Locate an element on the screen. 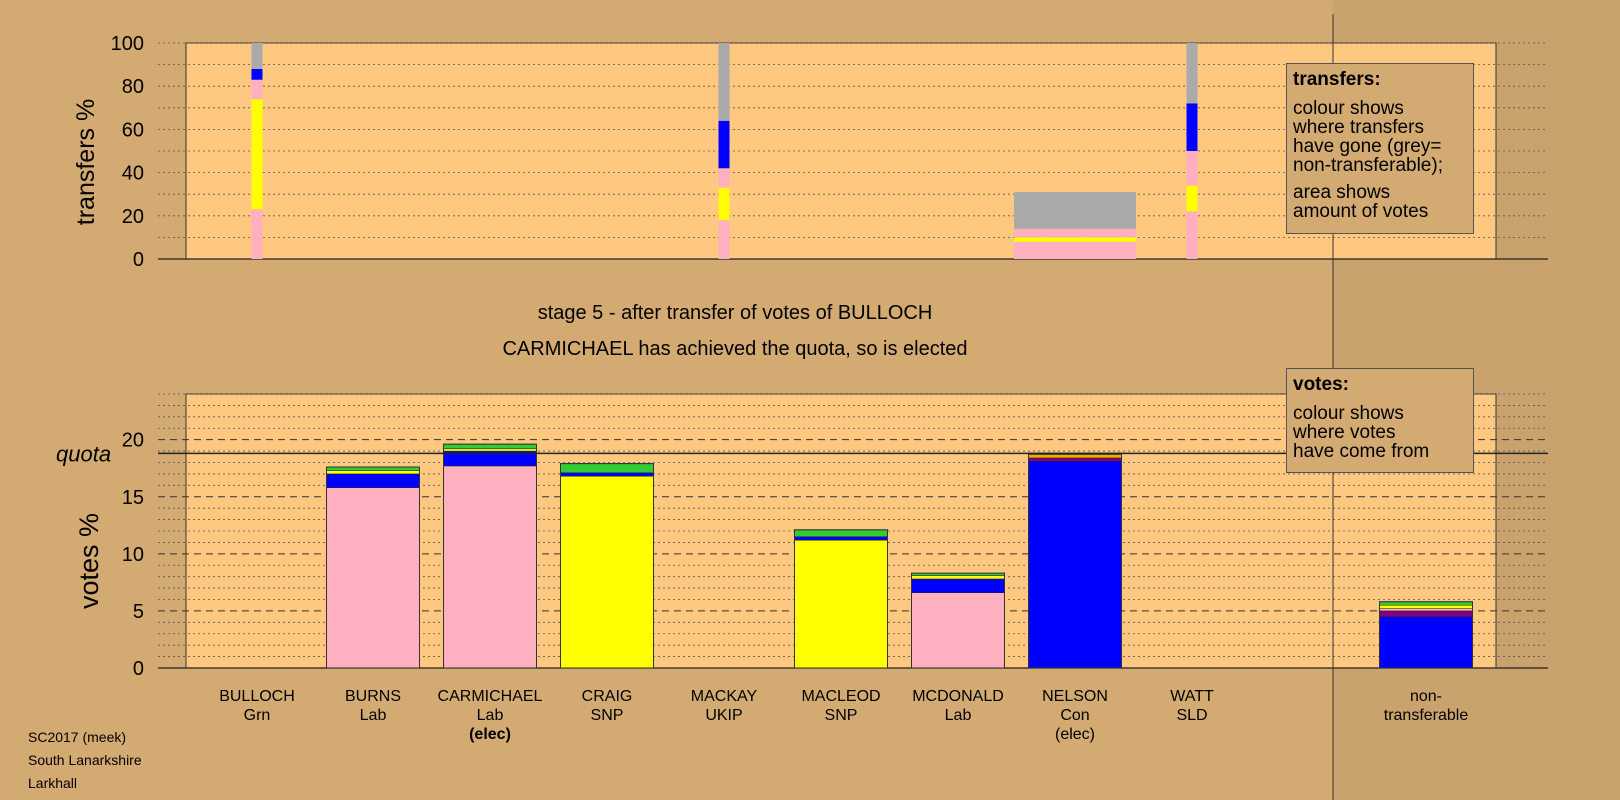 This screenshot has width=1620, height=800. legend-line: area shows is located at coordinates (1342, 192).